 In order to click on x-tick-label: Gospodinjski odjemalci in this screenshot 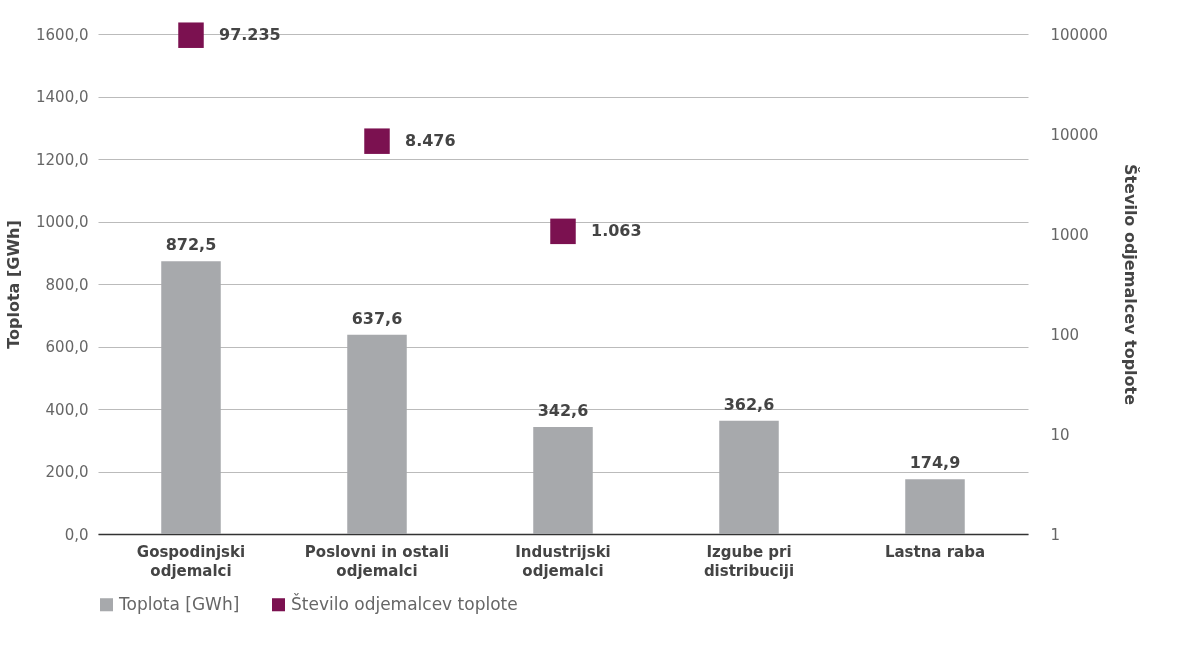, I will do `click(191, 561)`.